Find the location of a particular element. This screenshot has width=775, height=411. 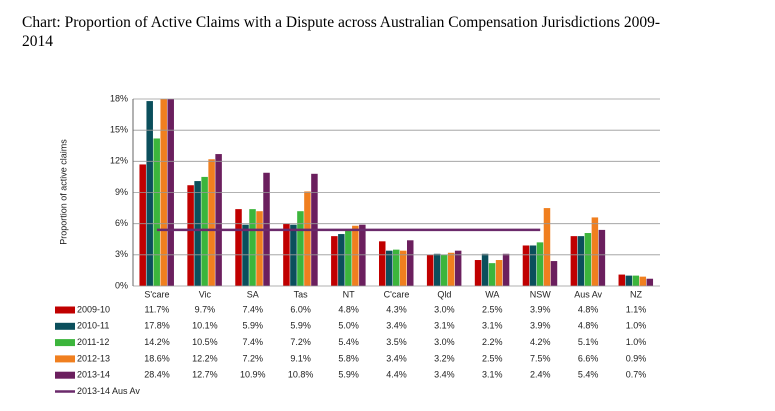

y-axis-label: Proportion of active claims is located at coordinates (63, 192).